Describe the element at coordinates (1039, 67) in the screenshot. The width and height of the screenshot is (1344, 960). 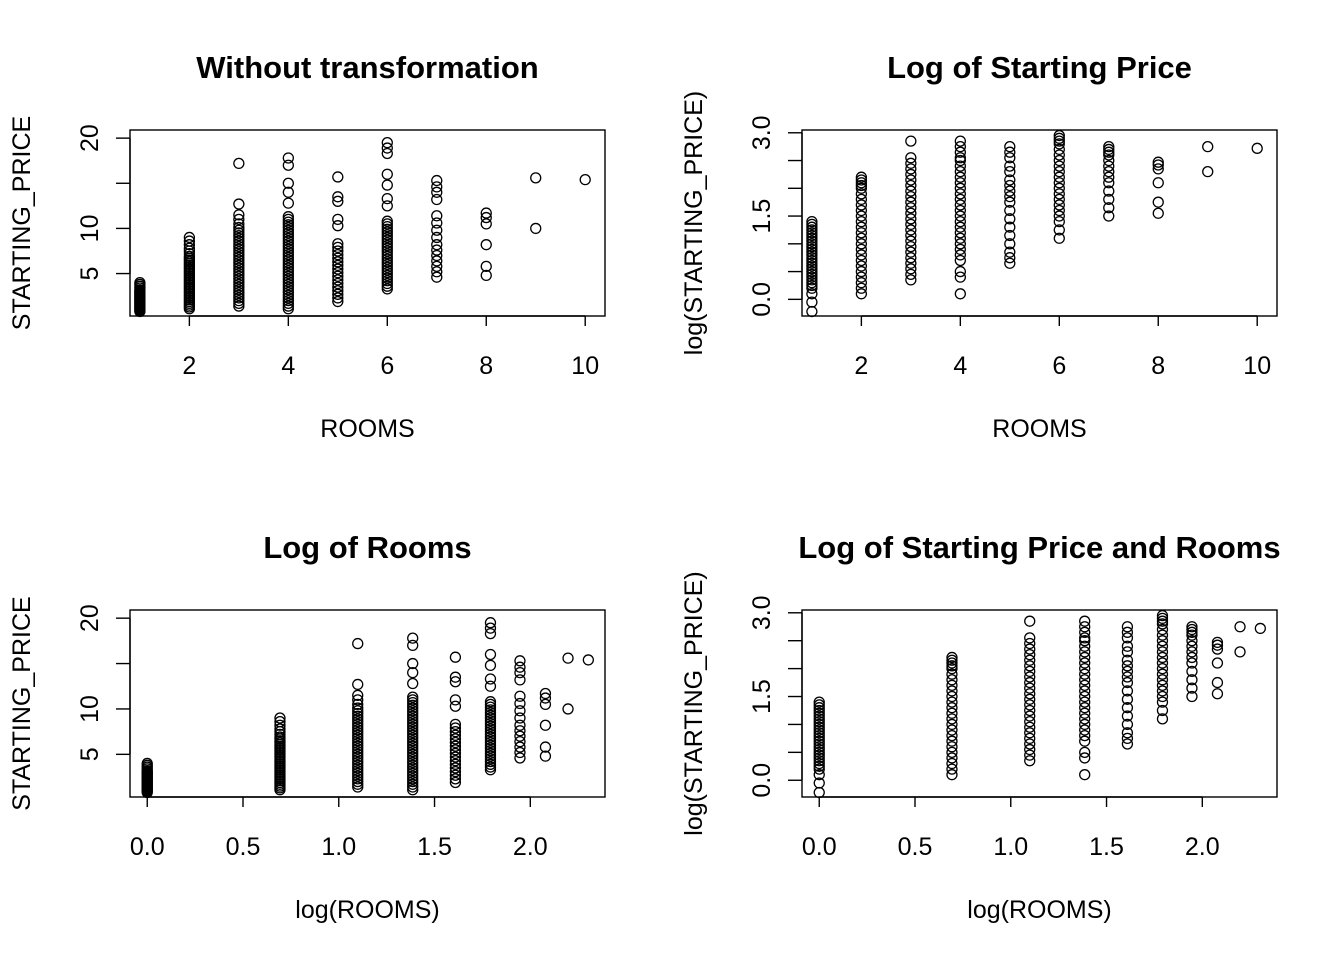
I see `chart-title: Log of Starting Price` at that location.